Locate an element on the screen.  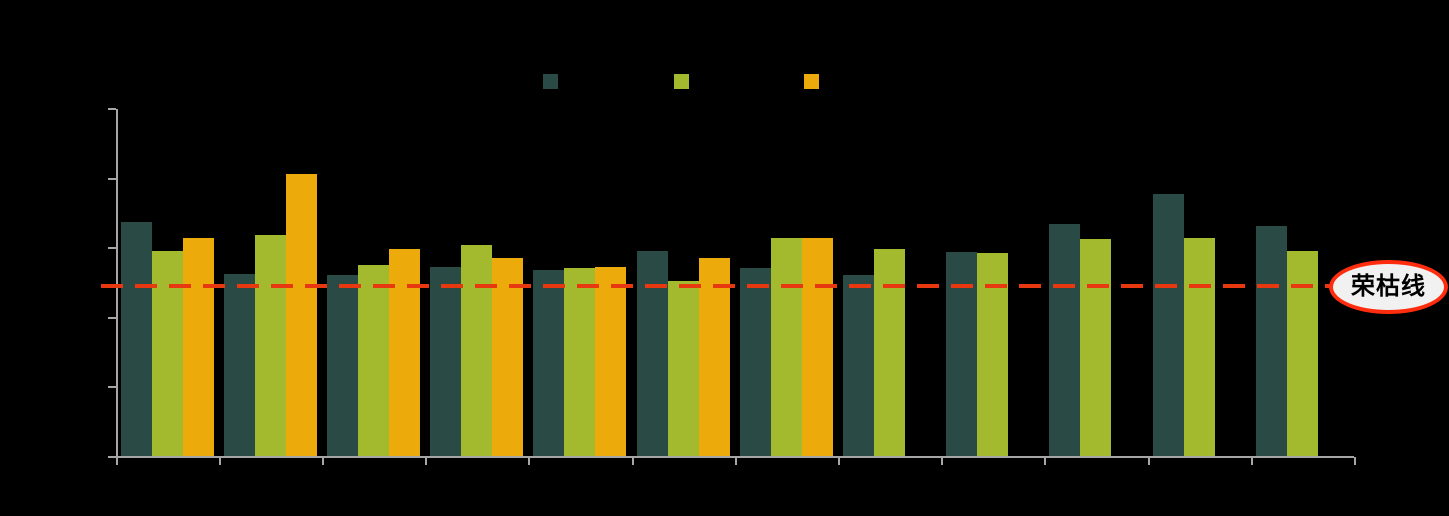
boom-bust-reference-line is located at coordinates (715, 286).